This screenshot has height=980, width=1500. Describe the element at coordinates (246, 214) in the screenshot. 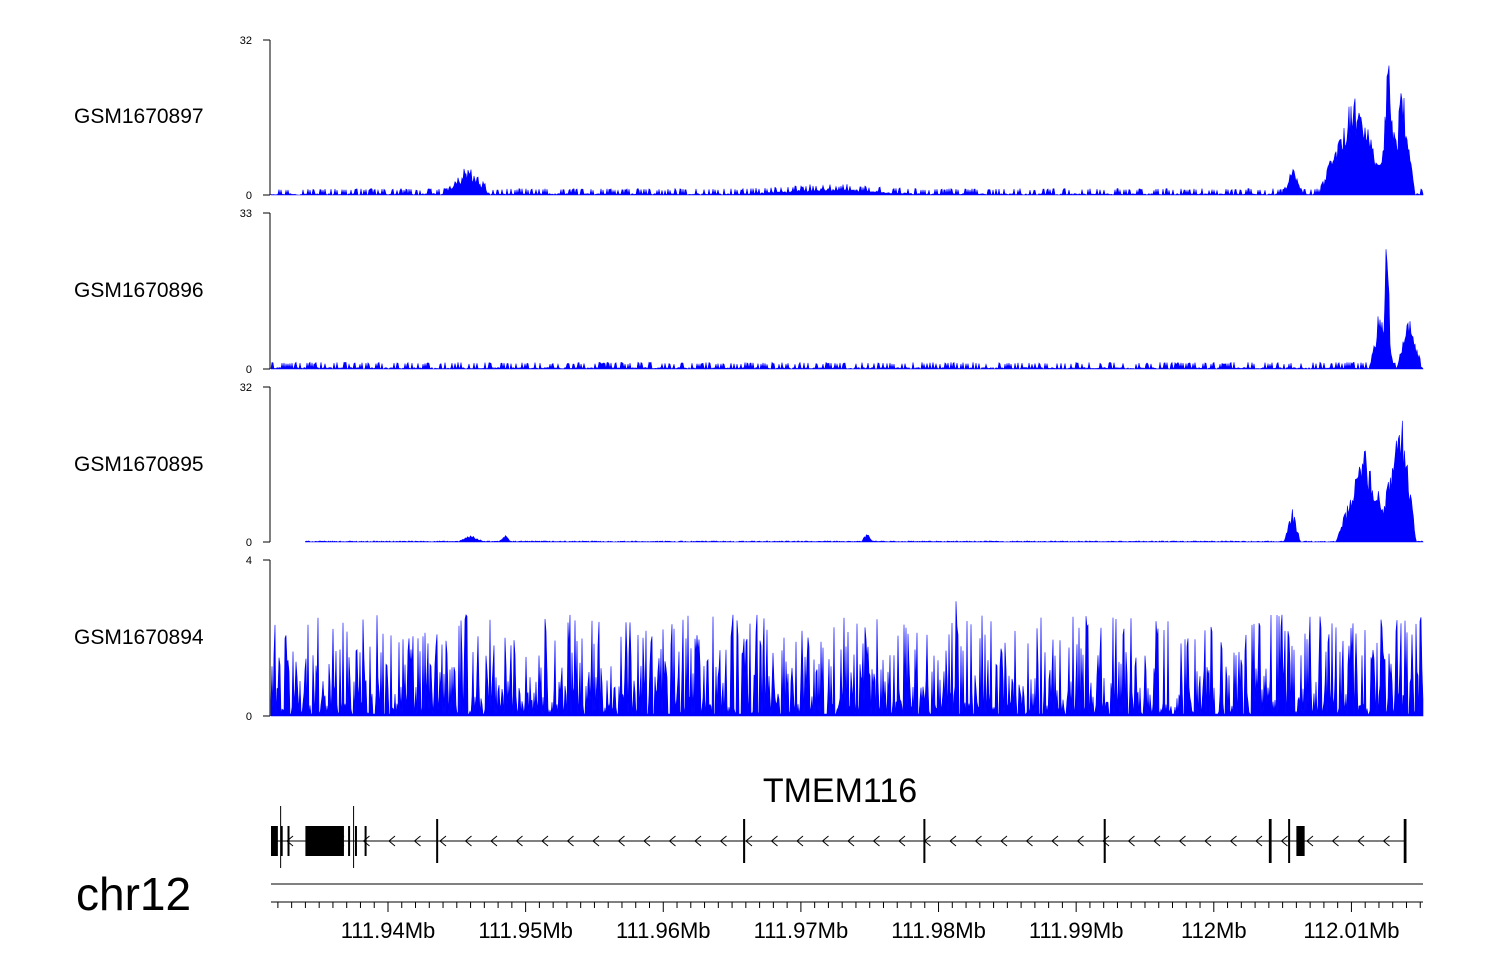

I see `y-tick-label: 33` at that location.